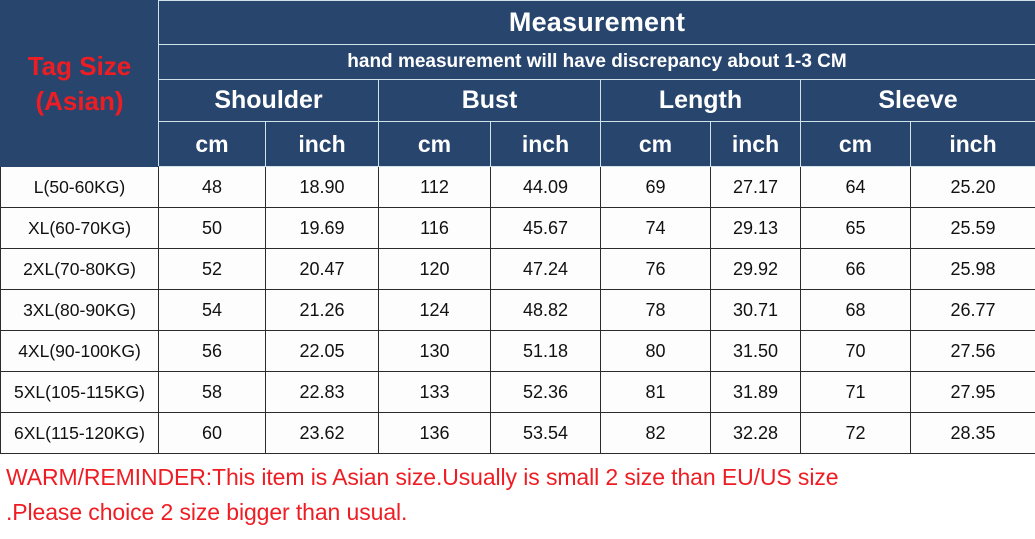 The height and width of the screenshot is (539, 1035). What do you see at coordinates (655, 187) in the screenshot?
I see `cell-length-cm: 69` at bounding box center [655, 187].